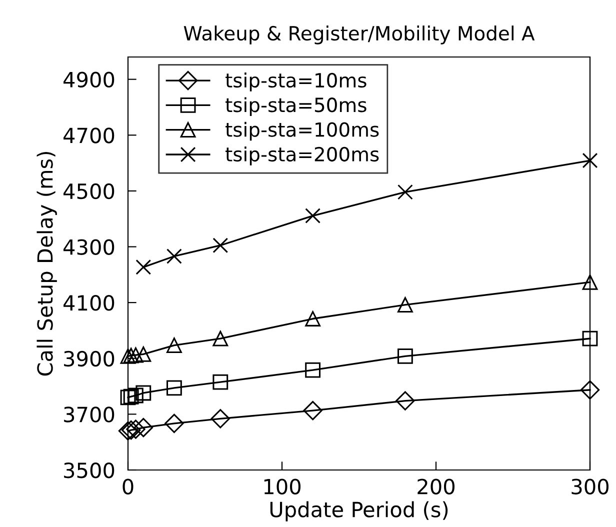  What do you see at coordinates (89, 358) in the screenshot?
I see `y-tick-label: 3900` at bounding box center [89, 358].